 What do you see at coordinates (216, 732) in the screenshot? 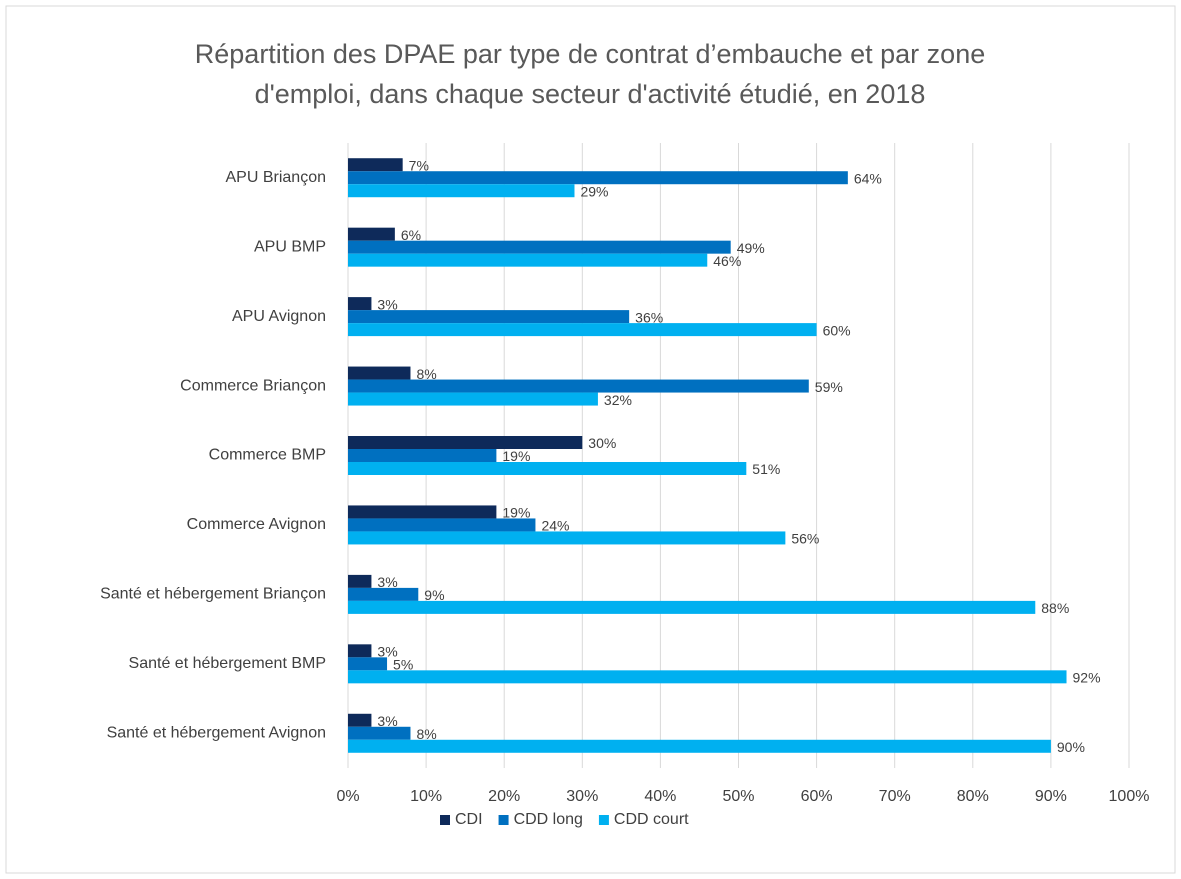
I see `y-tick-label: Santé et hébergement Avignon` at bounding box center [216, 732].